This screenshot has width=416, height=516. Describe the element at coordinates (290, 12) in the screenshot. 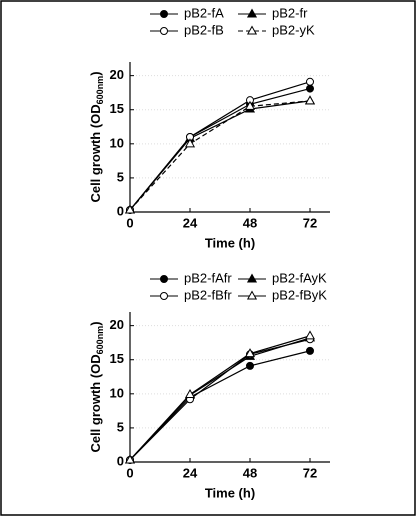

I see `legend-label: pB2-fr` at that location.